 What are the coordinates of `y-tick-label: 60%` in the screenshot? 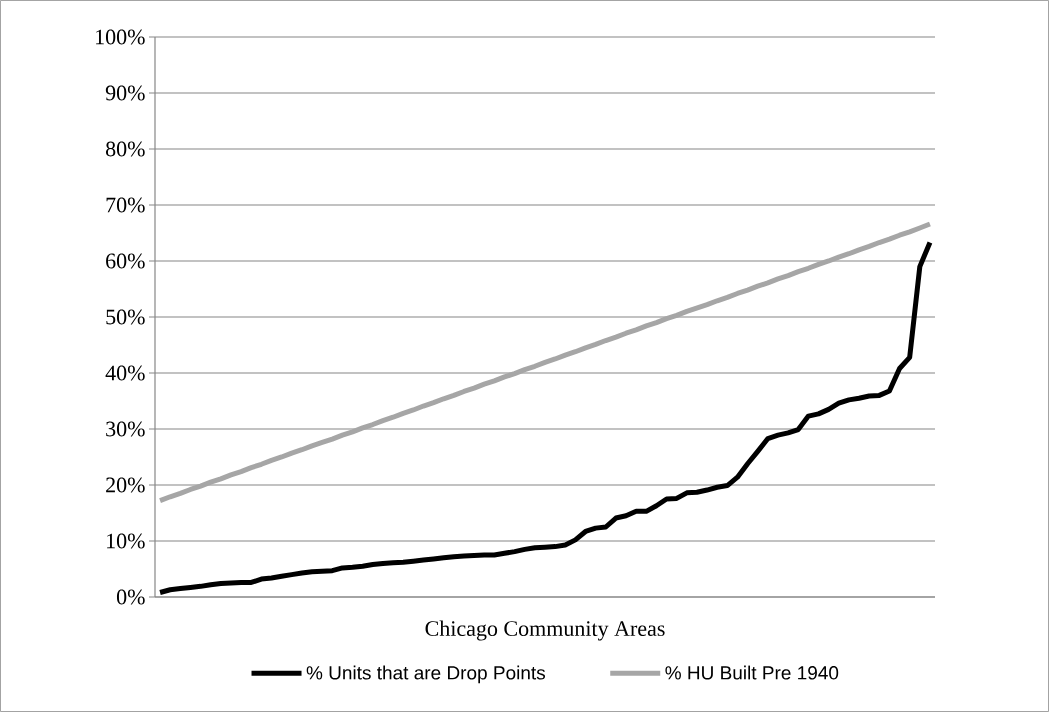 It's located at (125, 261).